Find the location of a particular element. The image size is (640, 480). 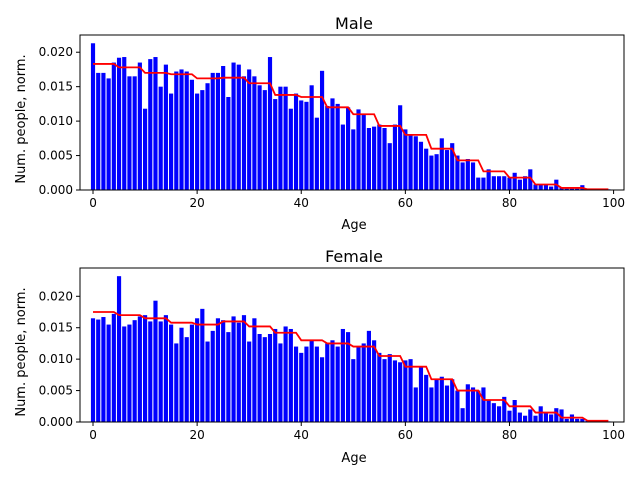

male-x-tick-label: 100 is located at coordinates (613, 203).